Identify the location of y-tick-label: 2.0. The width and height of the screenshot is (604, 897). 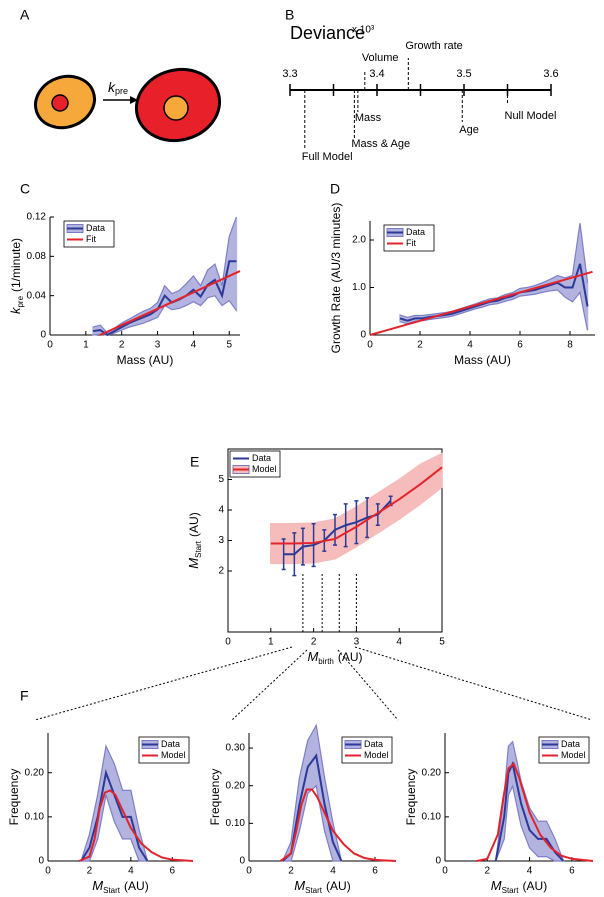
(359, 240).